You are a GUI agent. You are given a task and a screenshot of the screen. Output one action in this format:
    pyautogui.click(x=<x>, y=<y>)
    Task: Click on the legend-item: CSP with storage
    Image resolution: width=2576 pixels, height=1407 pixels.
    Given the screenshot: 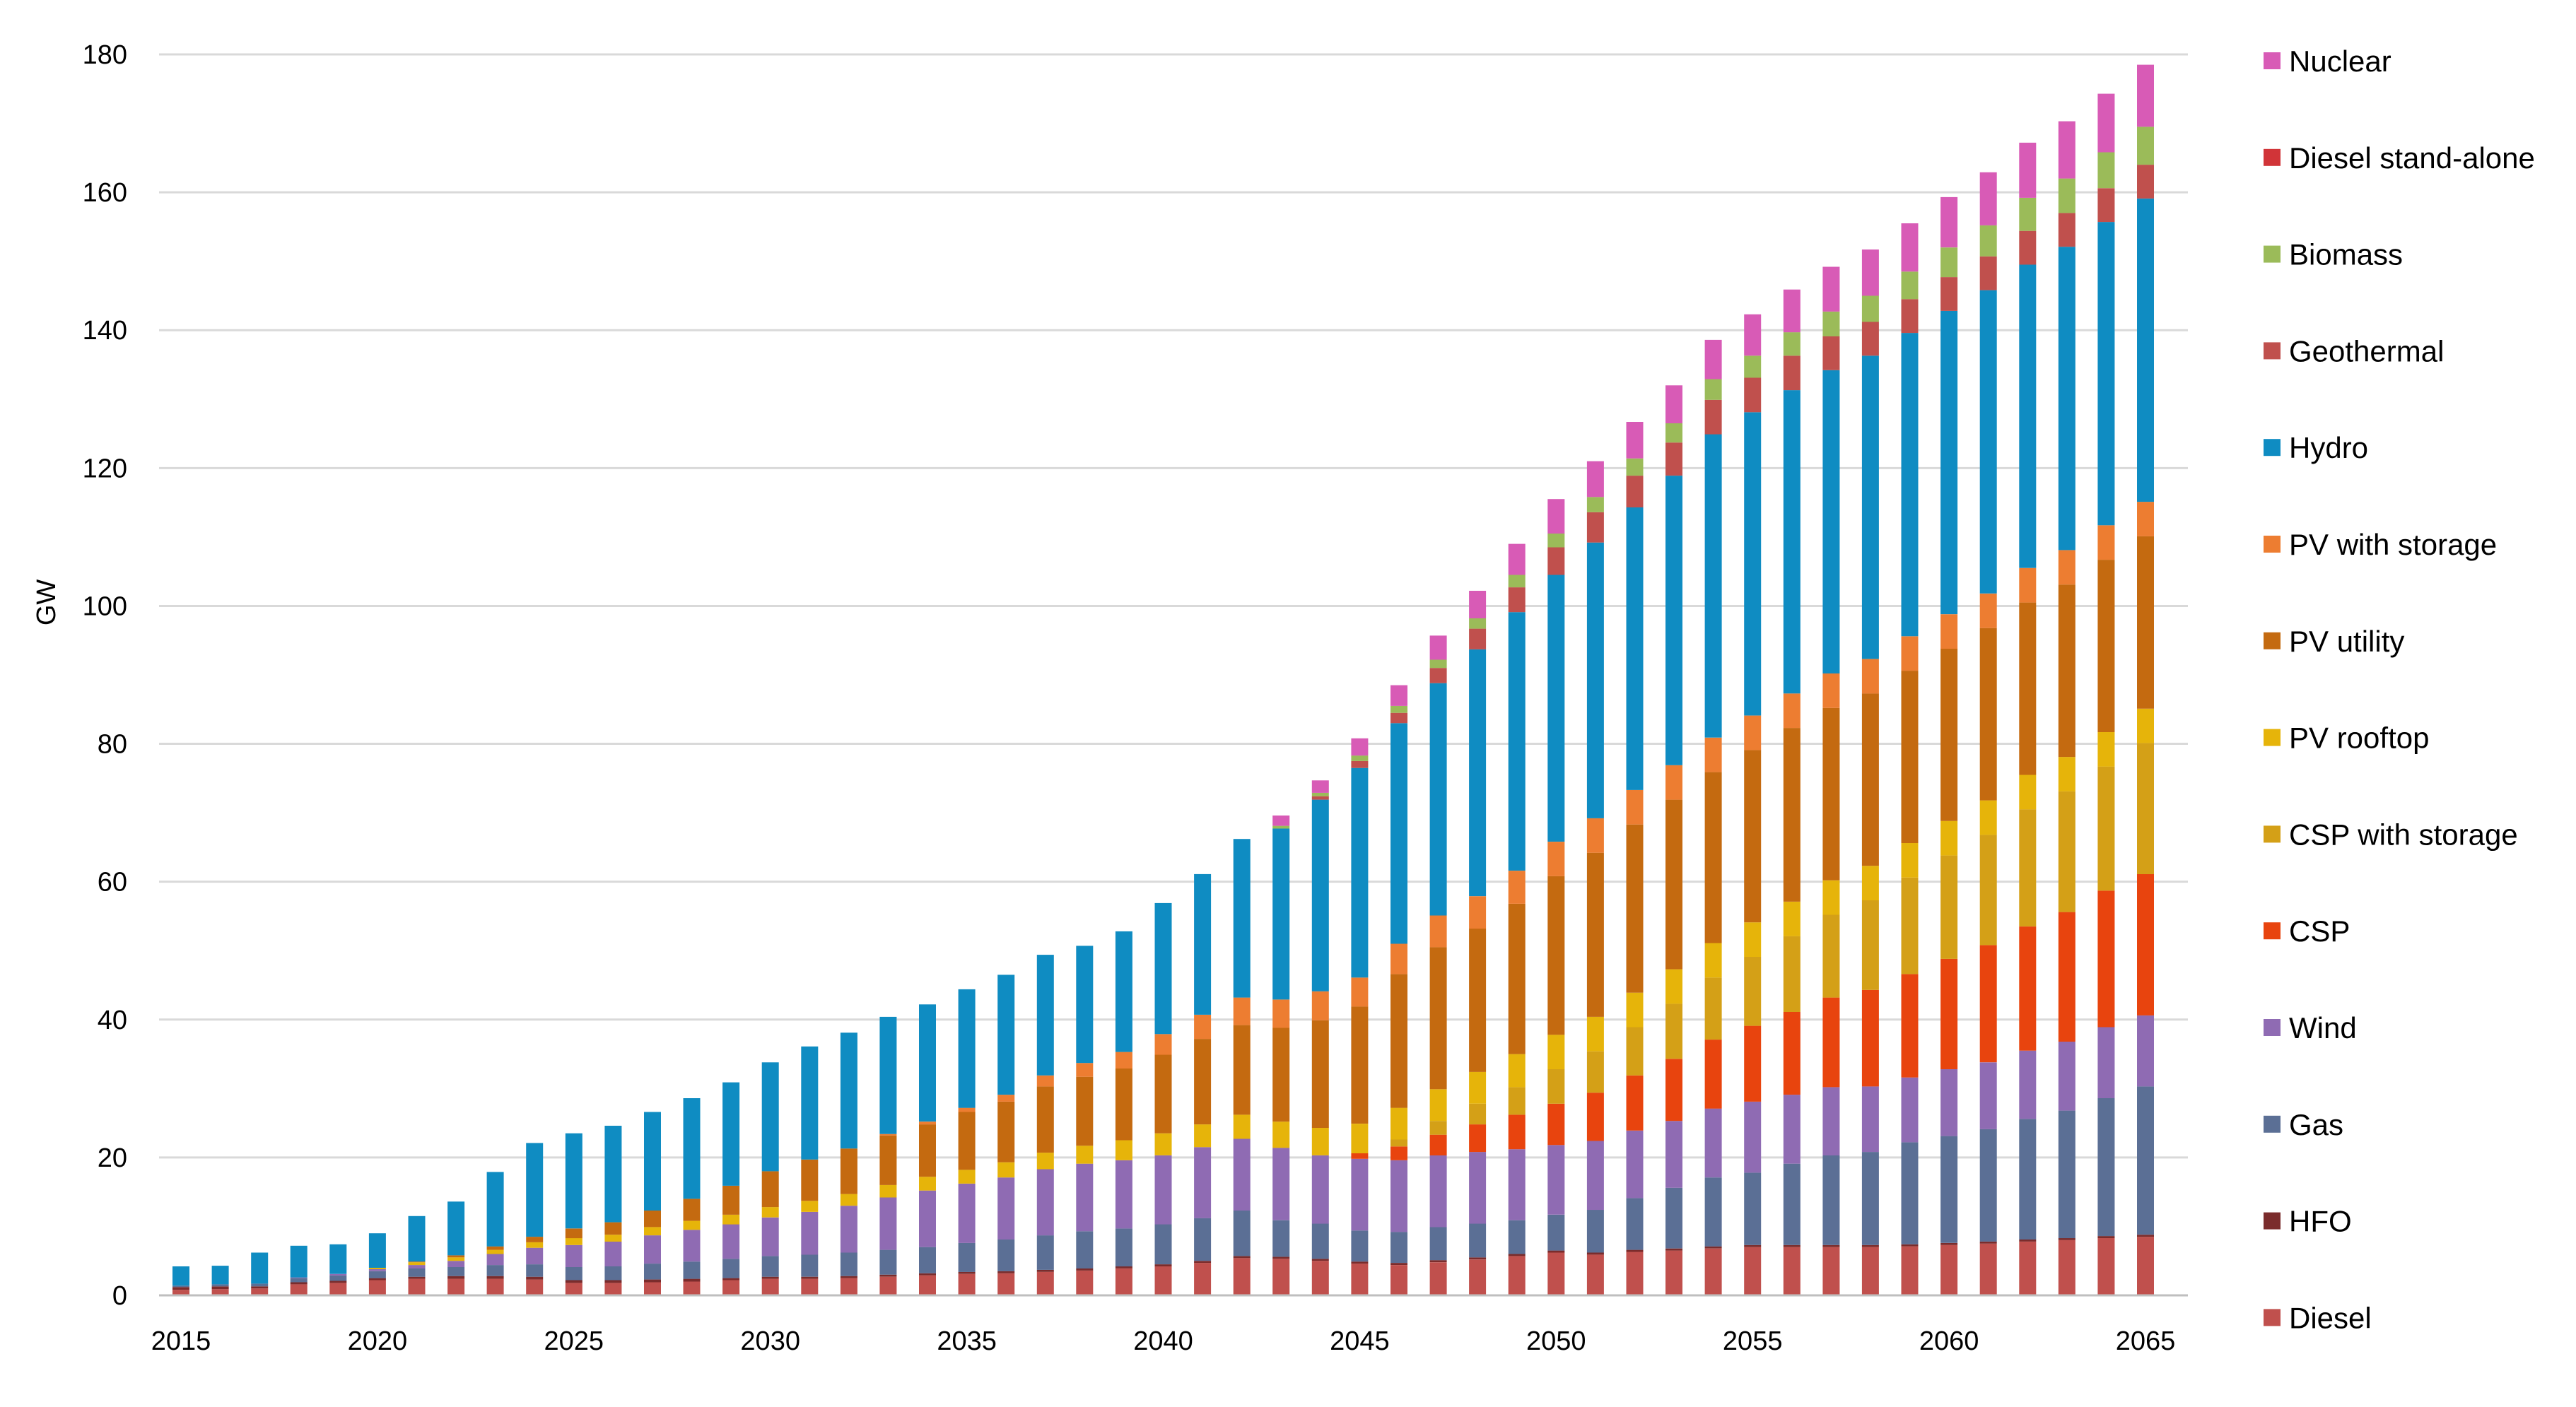 What is the action you would take?
    pyautogui.click(x=2391, y=834)
    